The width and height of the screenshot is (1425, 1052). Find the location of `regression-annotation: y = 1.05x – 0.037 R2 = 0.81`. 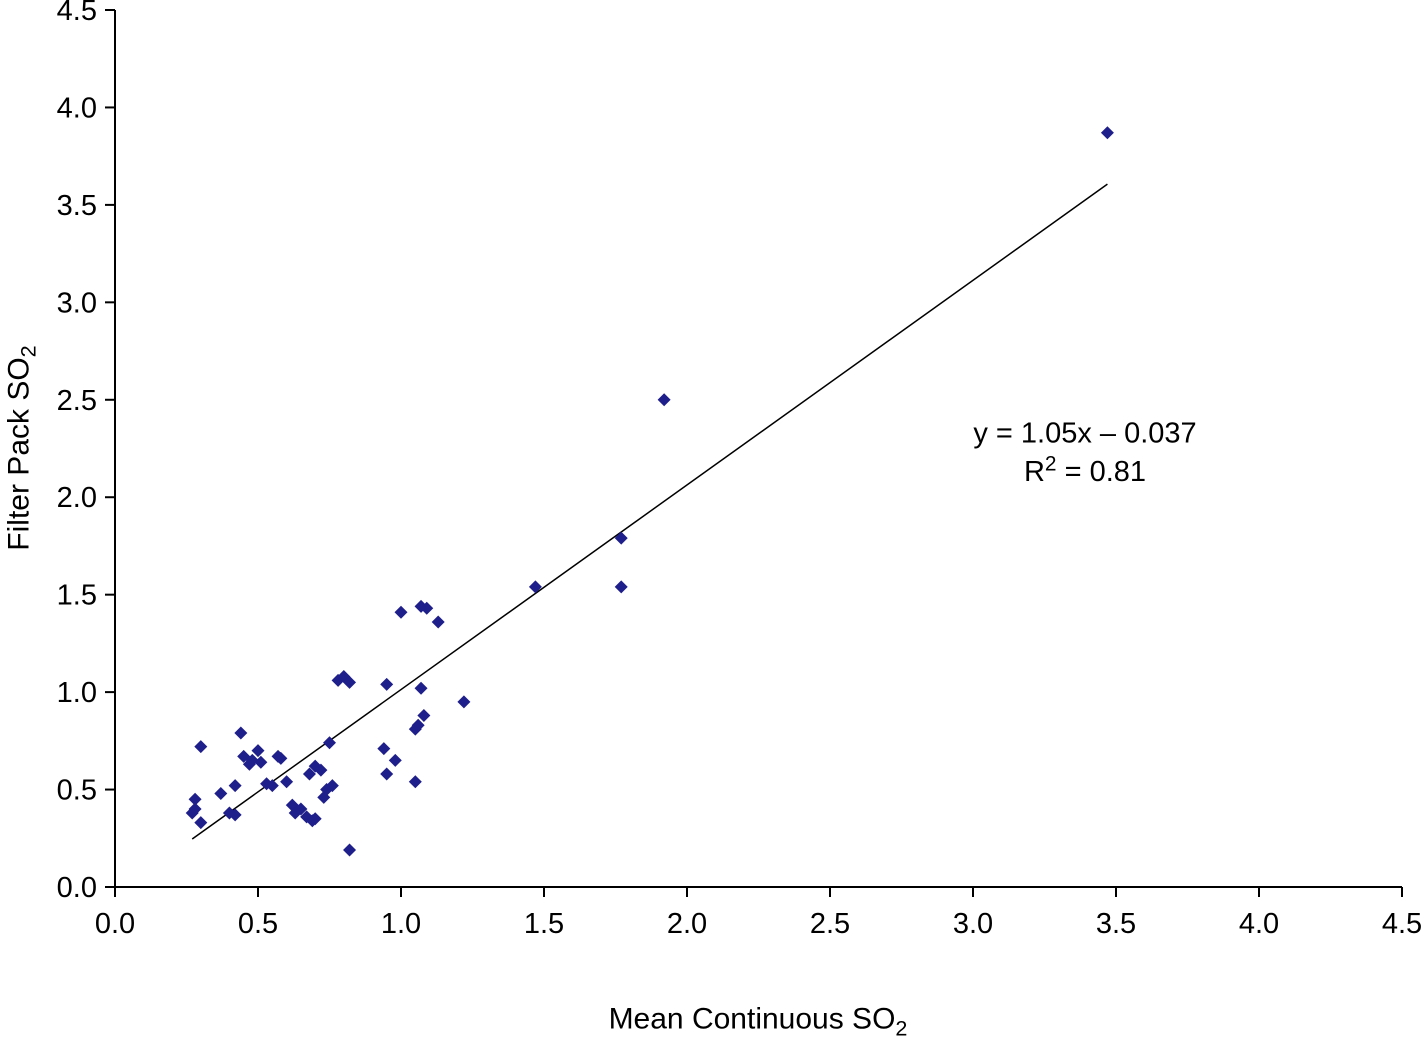

regression-annotation: y = 1.05x – 0.037 R2 = 0.81 is located at coordinates (1084, 452).